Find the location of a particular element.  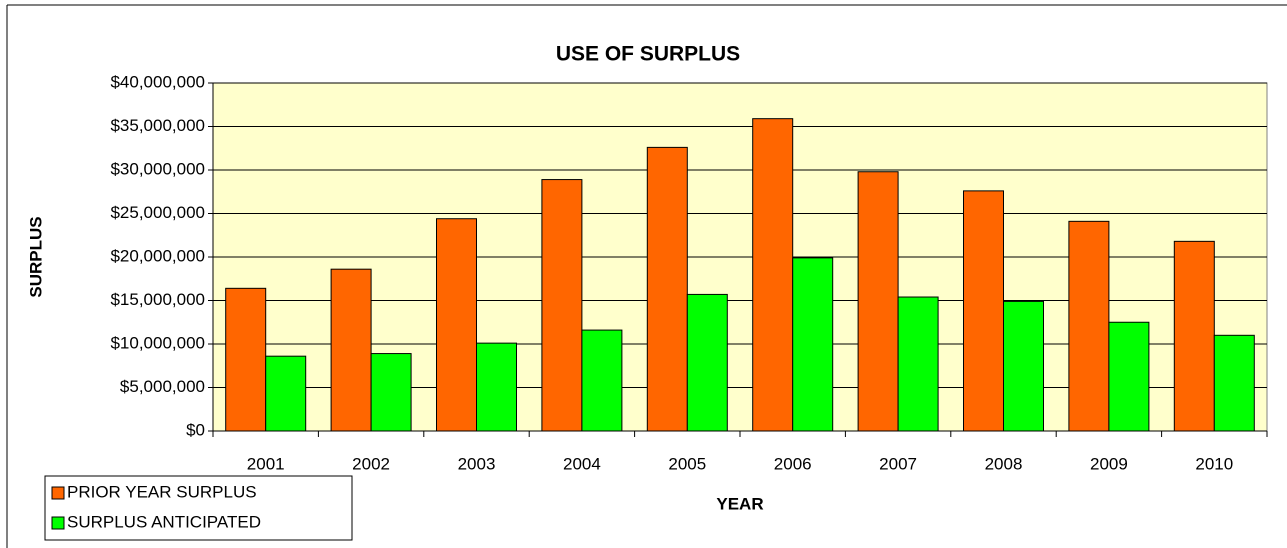

x-tick-label: 2001 is located at coordinates (266, 463).